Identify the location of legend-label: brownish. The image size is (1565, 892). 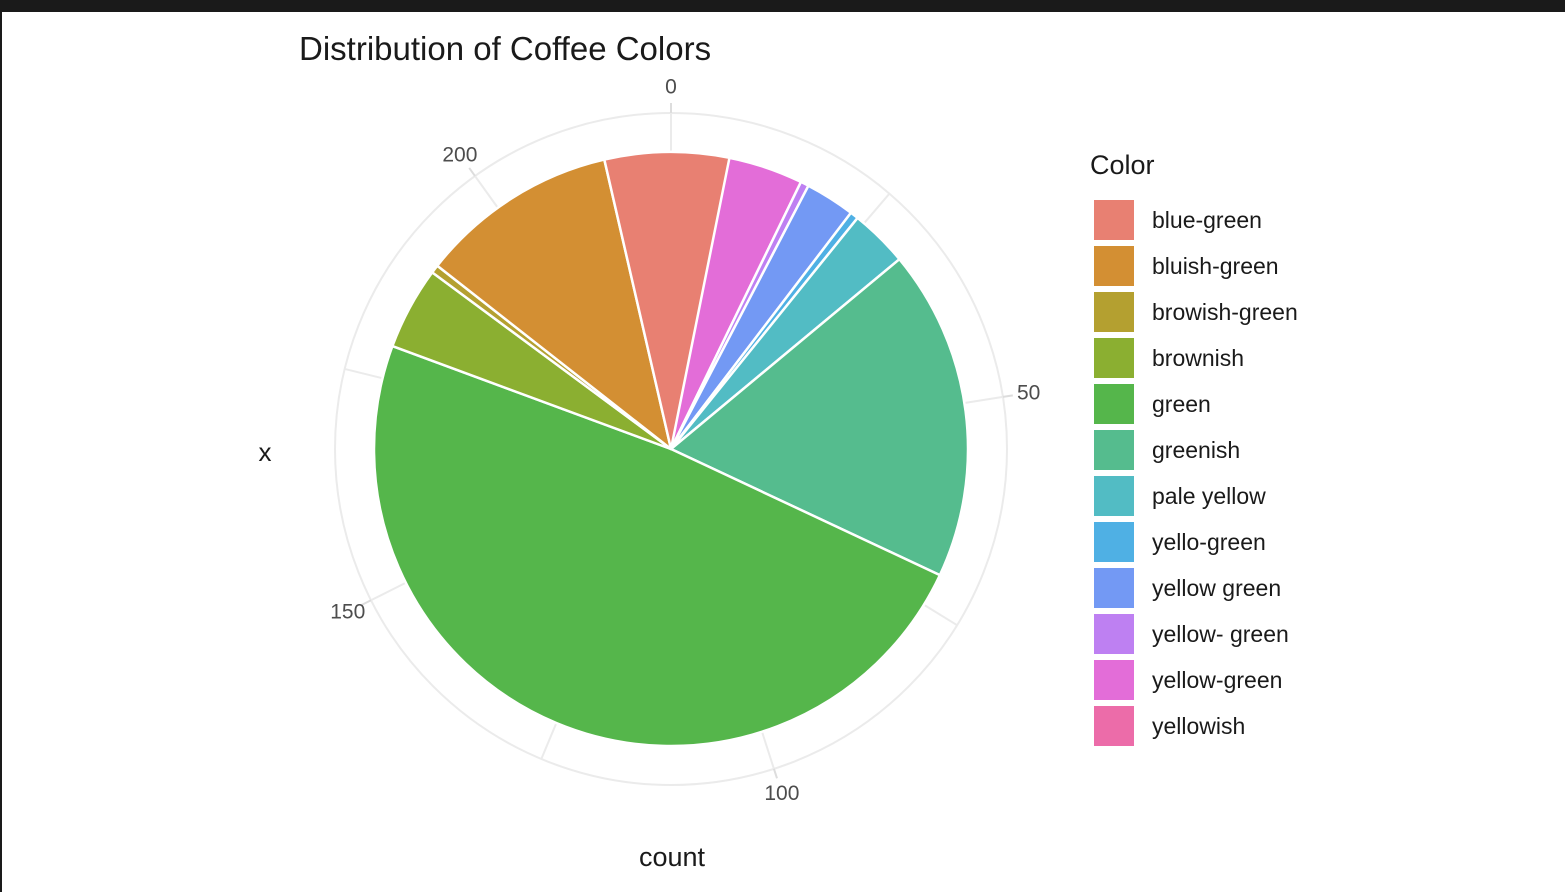
(1198, 357).